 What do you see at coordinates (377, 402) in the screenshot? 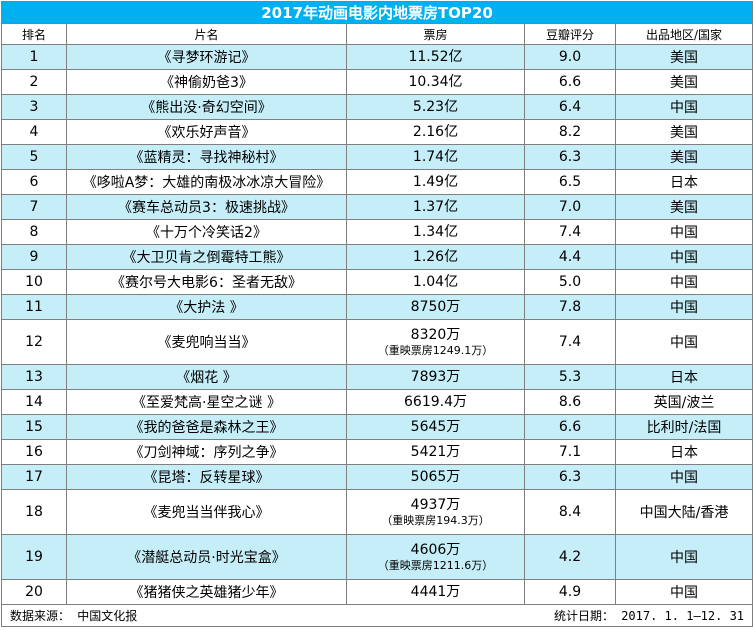
I see `table-row: 14 《至爱梵高·星空之谜 》 6619.4万 8.6 英国/波兰` at bounding box center [377, 402].